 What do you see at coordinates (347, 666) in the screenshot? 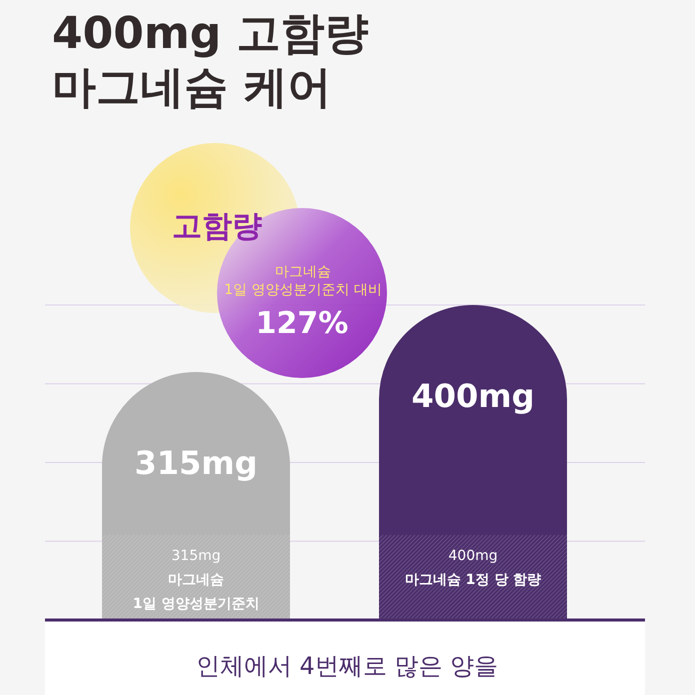
I see `text: 인체에서 4번째로 많은 양을` at bounding box center [347, 666].